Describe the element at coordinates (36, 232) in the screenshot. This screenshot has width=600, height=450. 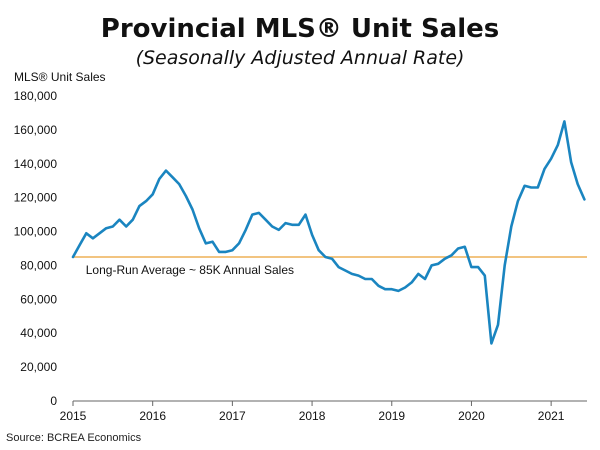
I see `y-tick-label: 100,000` at that location.